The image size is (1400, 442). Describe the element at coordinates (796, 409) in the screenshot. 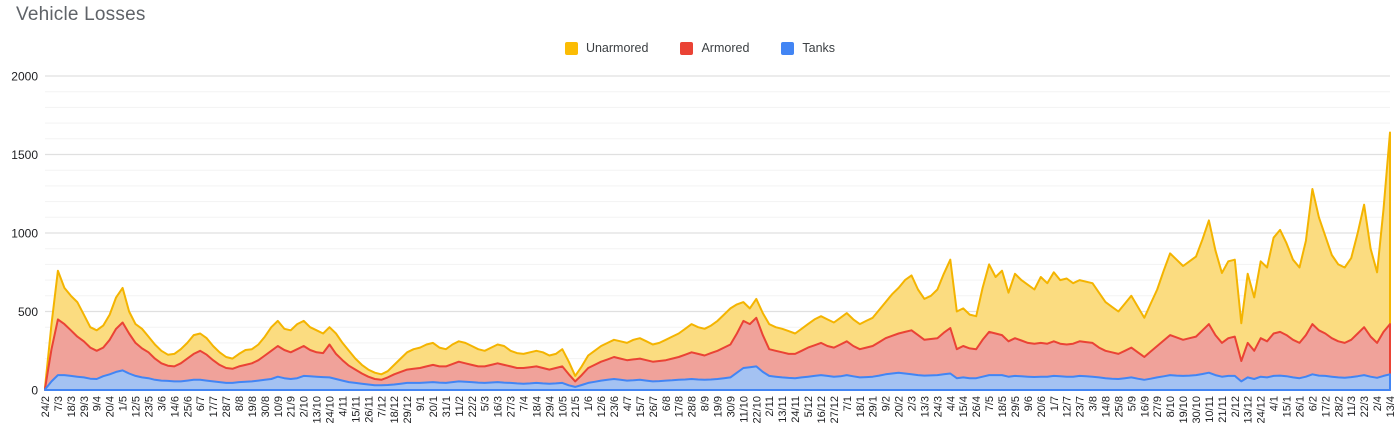

I see `svg-text: 24/11` at that location.